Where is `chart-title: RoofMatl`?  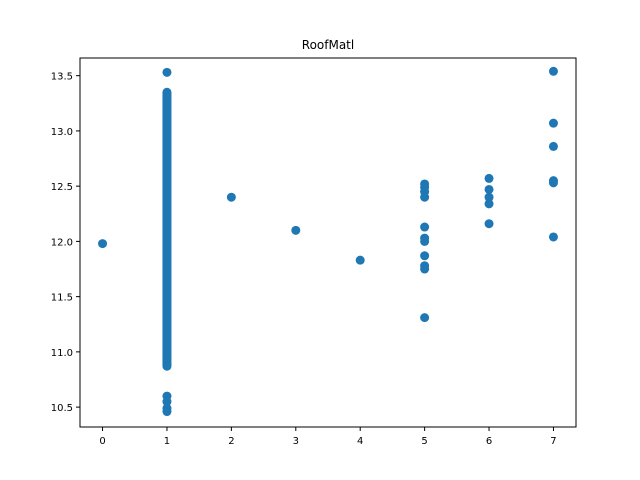 chart-title: RoofMatl is located at coordinates (328, 45).